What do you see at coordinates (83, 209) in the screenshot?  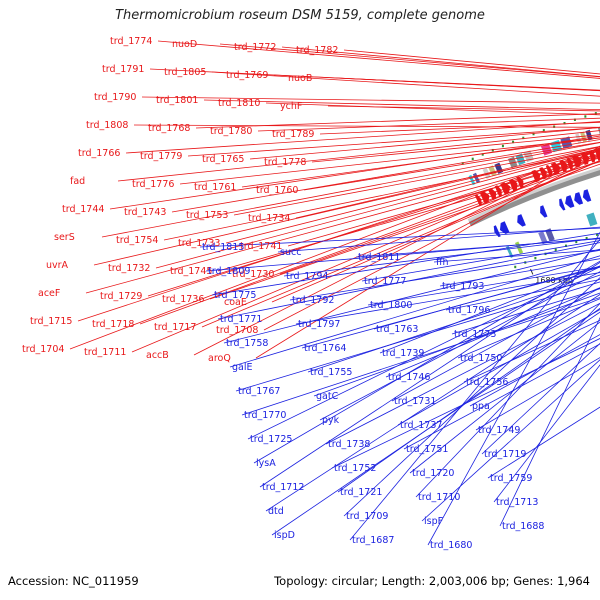 I see `forward-gene-label: trd_1744` at bounding box center [83, 209].